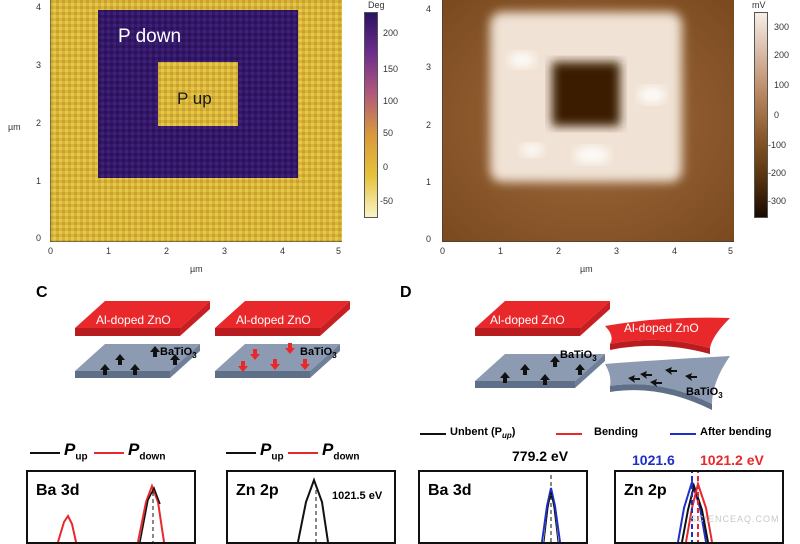 The width and height of the screenshot is (800, 544). Describe the element at coordinates (501, 251) in the screenshot. I see `b-xtick-1: 1` at that location.